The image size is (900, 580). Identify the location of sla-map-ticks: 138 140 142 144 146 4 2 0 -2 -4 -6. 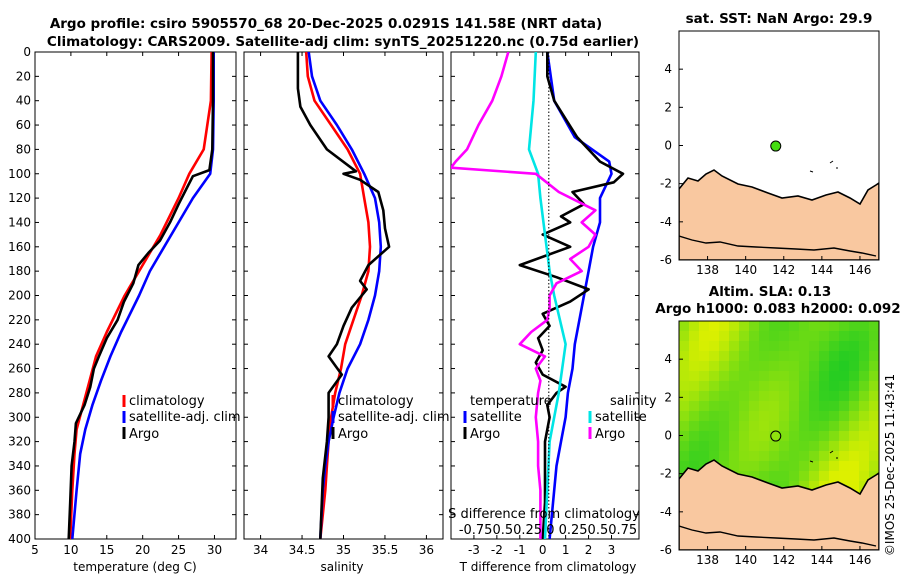
(765, 459).